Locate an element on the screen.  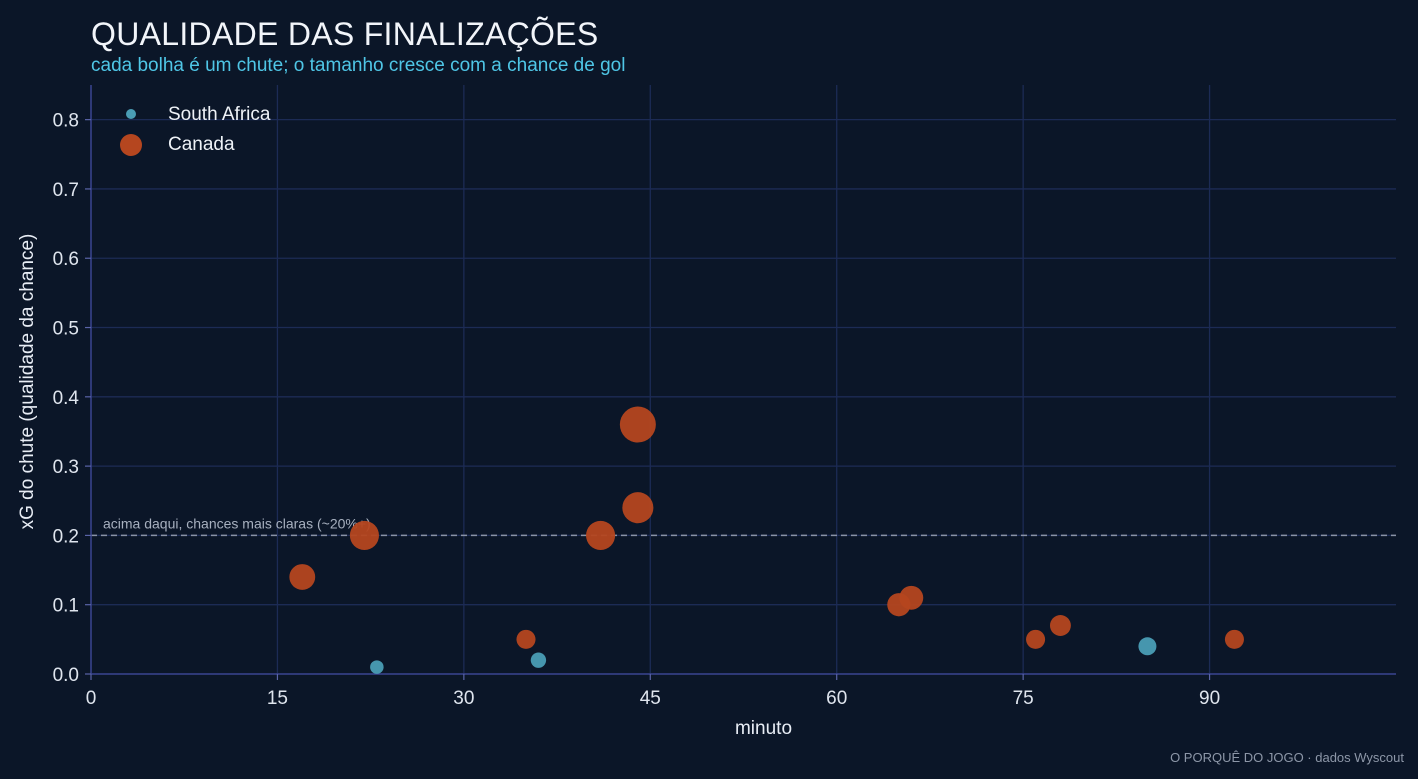
x-tick-label: 75 is located at coordinates (1023, 698).